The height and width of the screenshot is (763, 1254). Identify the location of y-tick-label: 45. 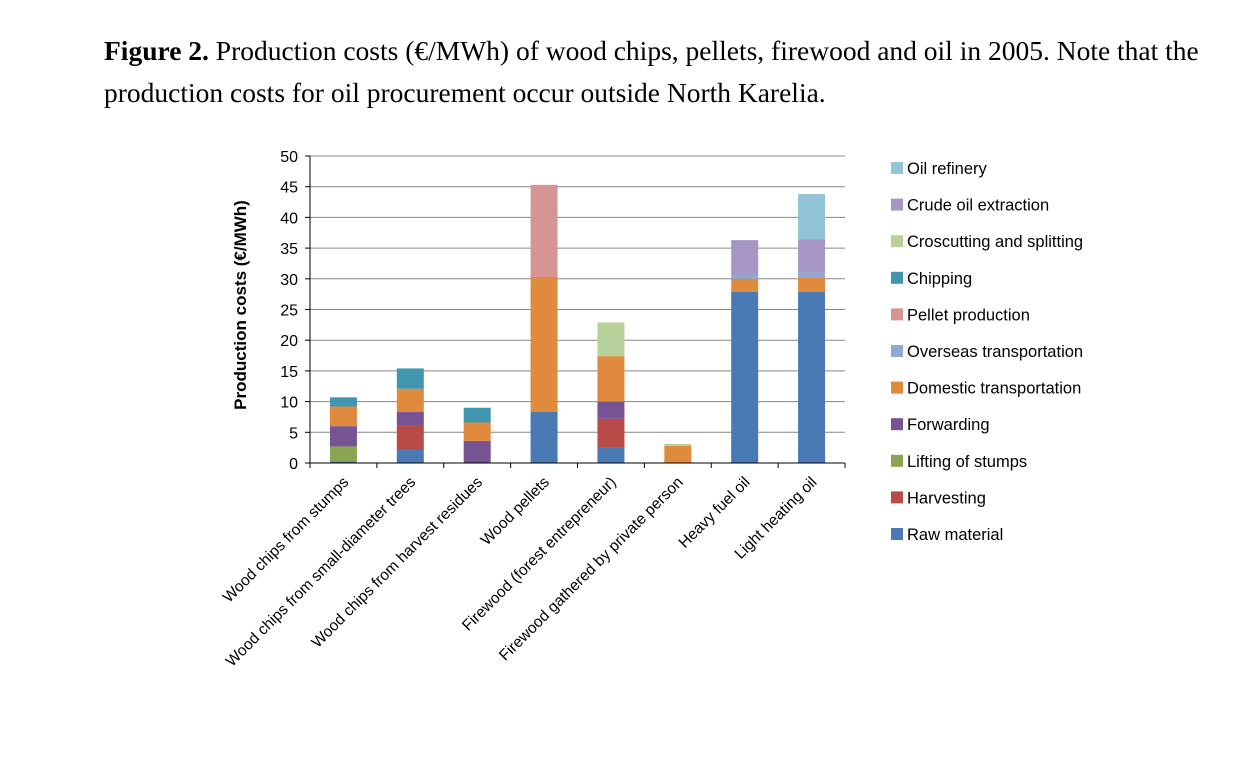
(289, 188).